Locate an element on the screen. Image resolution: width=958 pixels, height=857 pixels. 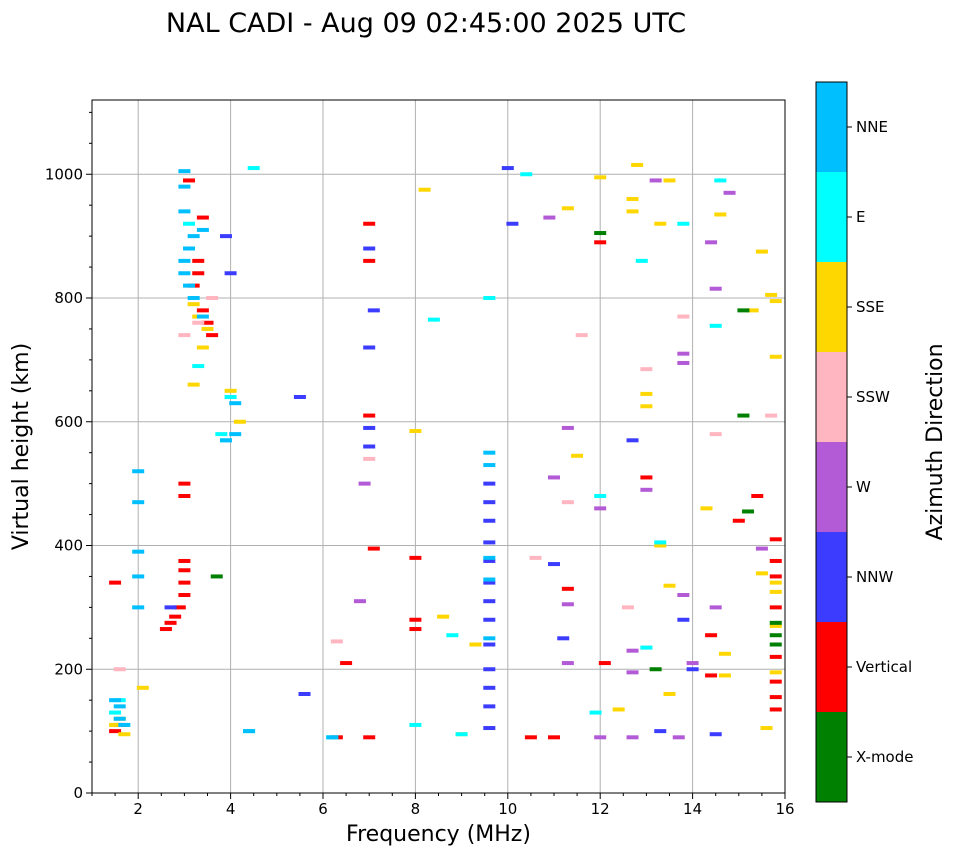
colorbar-frame is located at coordinates (831, 442).